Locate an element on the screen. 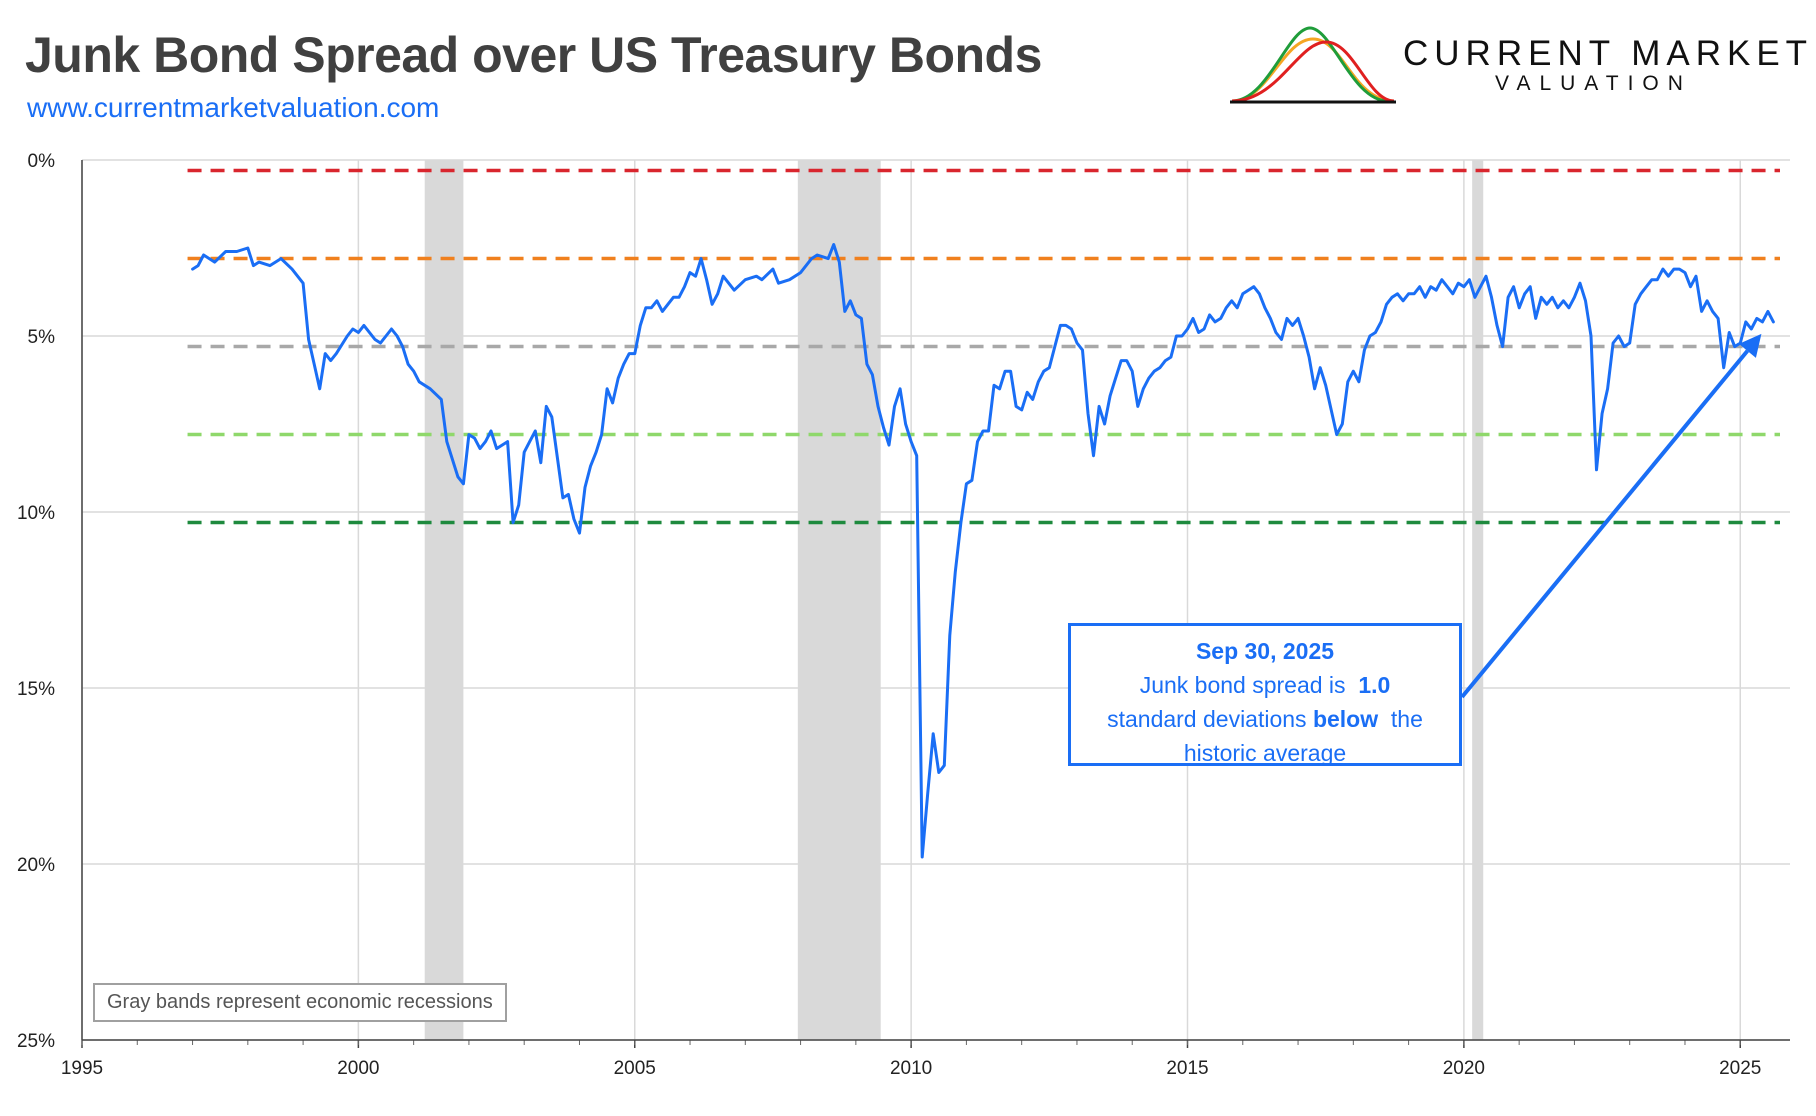  annotation-line1: Junk bond spread is 1.0 is located at coordinates (1265, 685).